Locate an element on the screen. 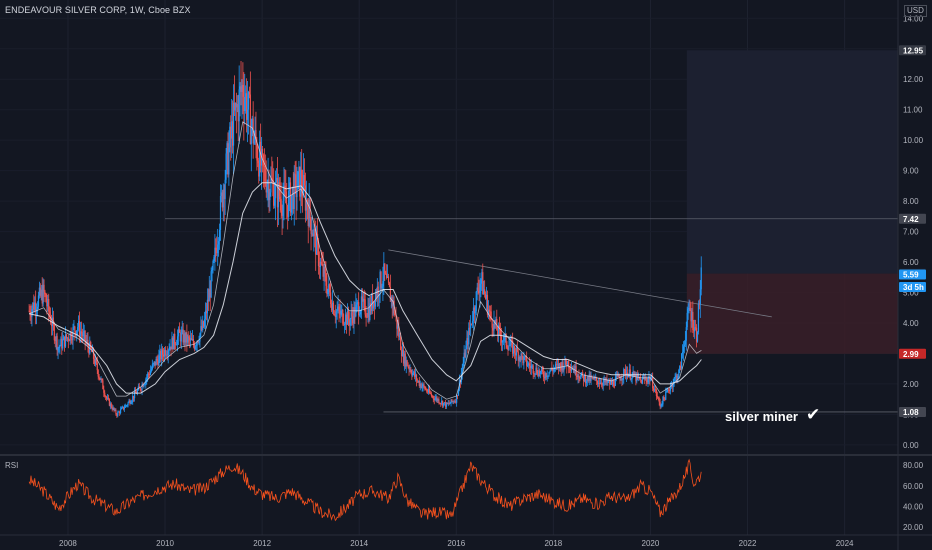 This screenshot has height=550, width=932. resistance-zone is located at coordinates (792, 313).